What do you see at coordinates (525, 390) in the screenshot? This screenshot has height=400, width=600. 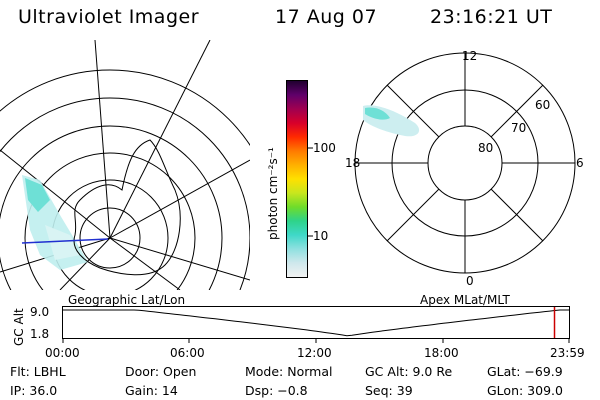 I see `info-glon: GLon: 309.0` at bounding box center [525, 390].